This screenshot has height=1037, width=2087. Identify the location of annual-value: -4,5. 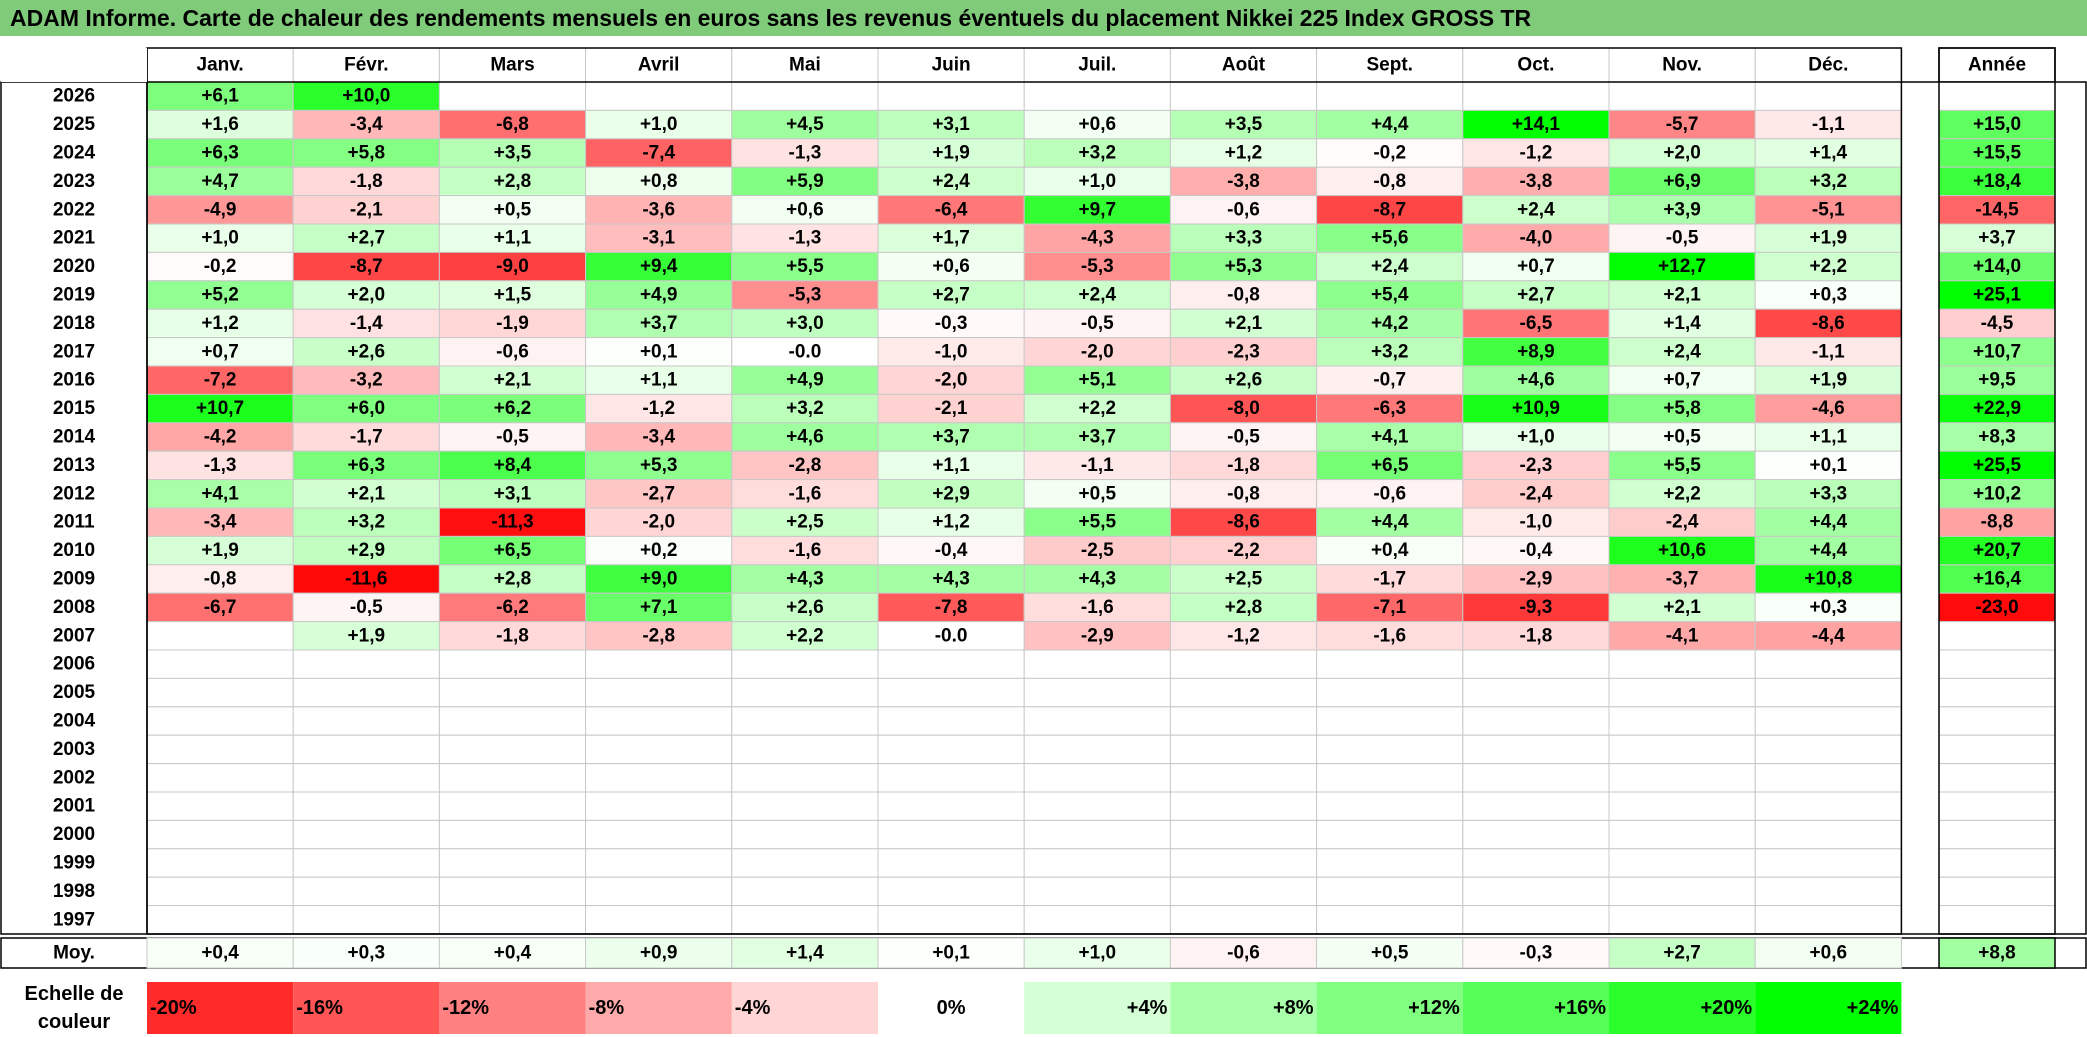
(1997, 323).